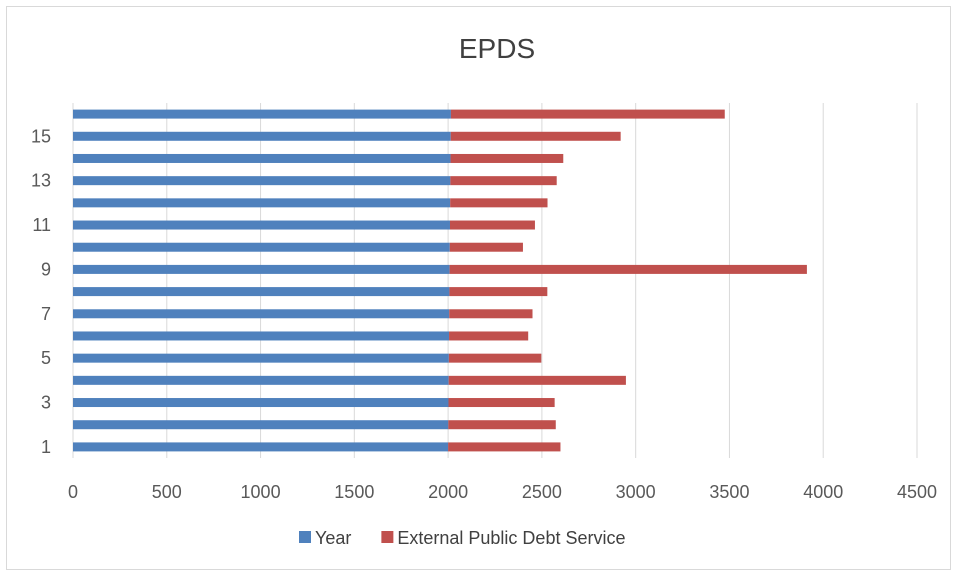  What do you see at coordinates (502, 492) in the screenshot?
I see `x-axis-ticks: 0 500 1000 1500 2000 2500 3000 3500 4000 4500` at bounding box center [502, 492].